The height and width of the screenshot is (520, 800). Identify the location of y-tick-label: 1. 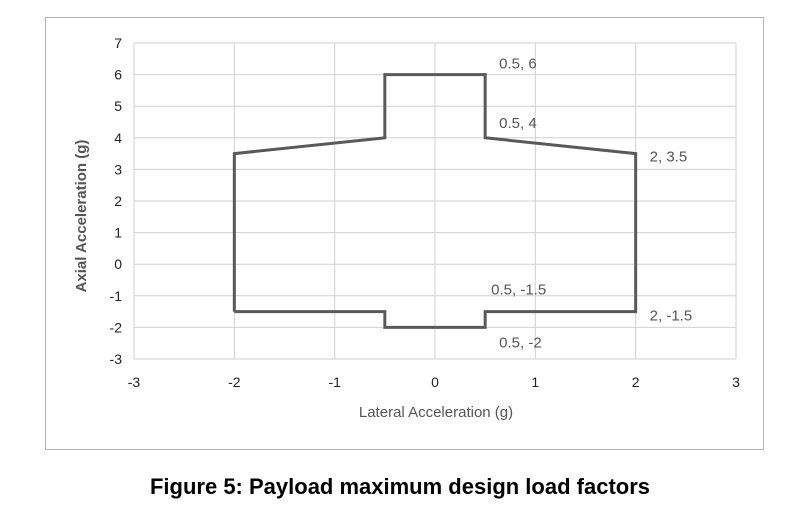
(118, 233).